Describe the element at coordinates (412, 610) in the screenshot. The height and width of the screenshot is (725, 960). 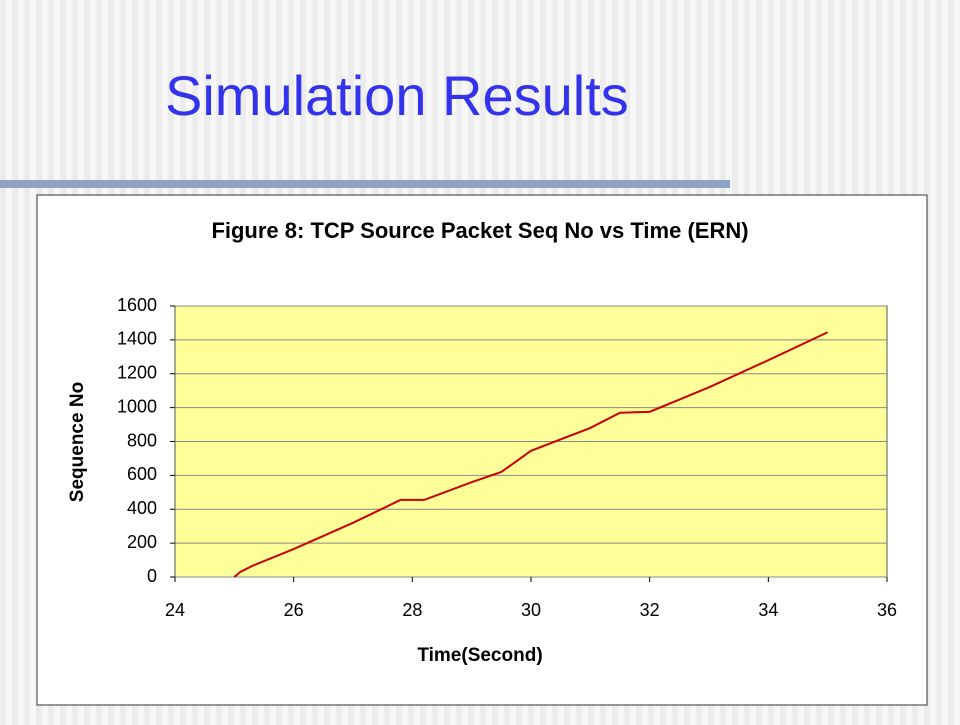
I see `x-tick-label: 28` at that location.